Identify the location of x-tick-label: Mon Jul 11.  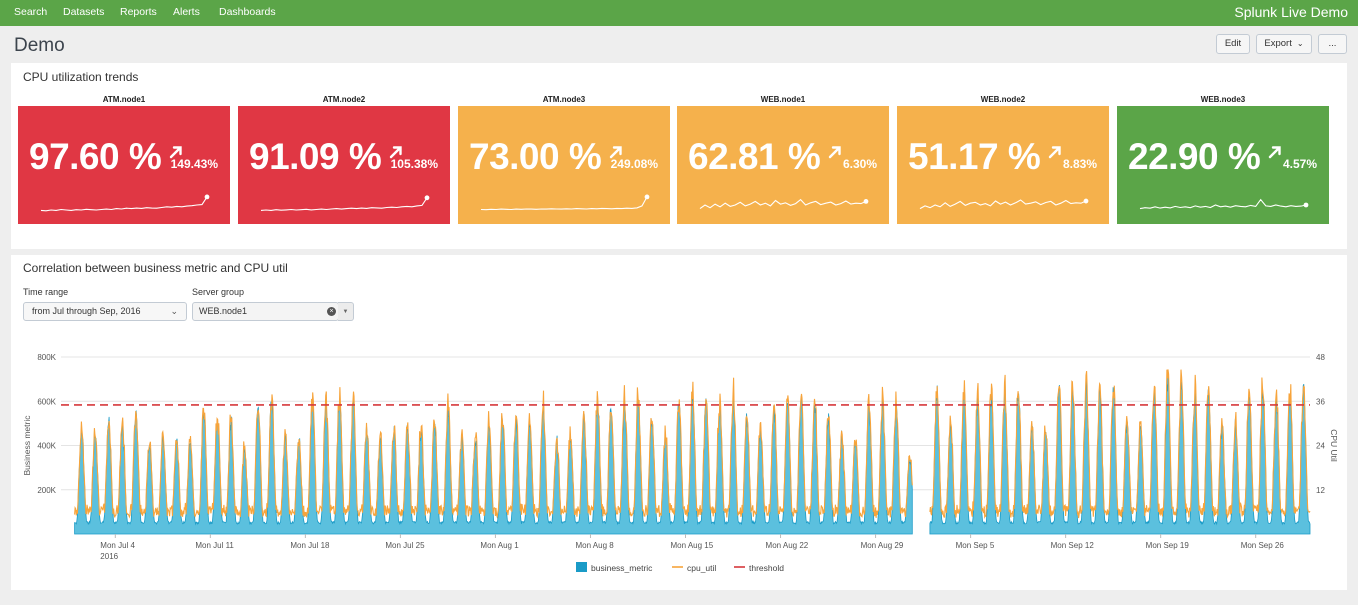
(214, 545).